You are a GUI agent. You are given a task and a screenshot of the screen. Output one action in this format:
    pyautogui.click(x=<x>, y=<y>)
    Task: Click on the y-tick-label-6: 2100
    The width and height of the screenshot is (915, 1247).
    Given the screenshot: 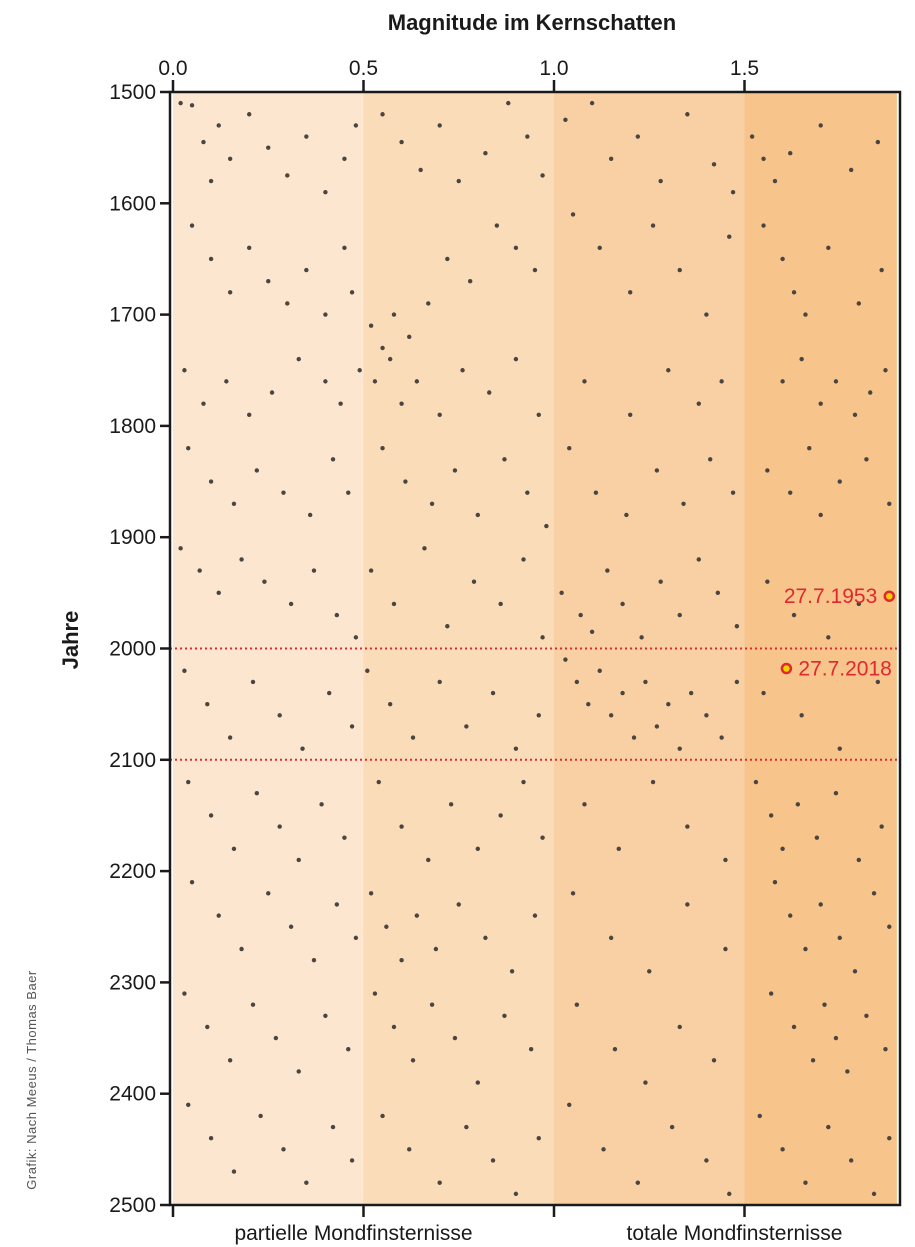 What is the action you would take?
    pyautogui.click(x=132, y=760)
    